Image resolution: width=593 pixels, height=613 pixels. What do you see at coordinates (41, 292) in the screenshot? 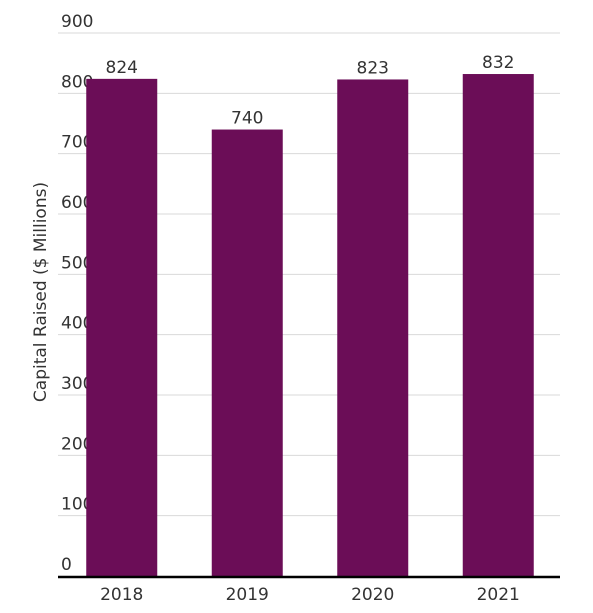
I see `y-axis-title: Capital Raised ($ Millions)` at bounding box center [41, 292].